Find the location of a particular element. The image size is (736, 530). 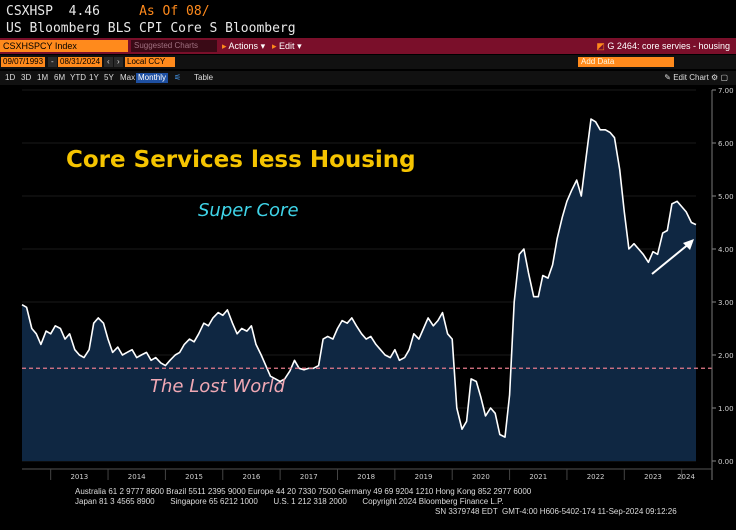

y-tick-label: 0.00 is located at coordinates (726, 462).